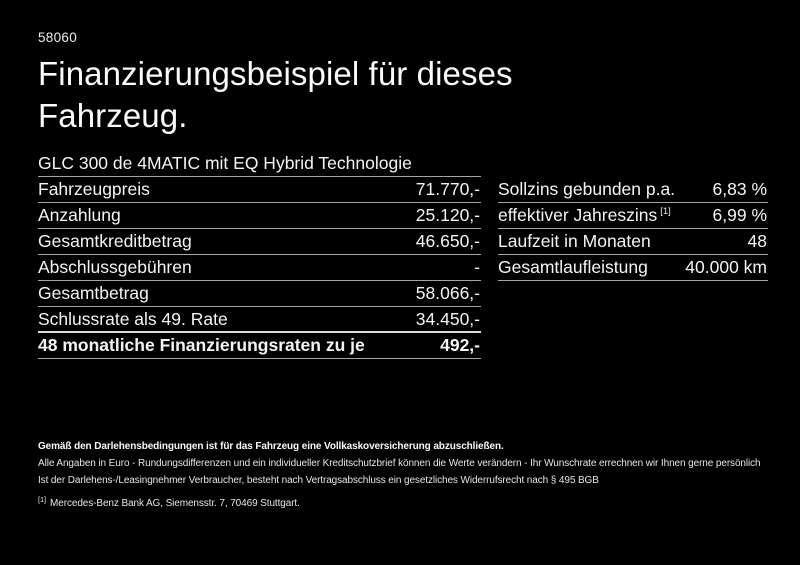  What do you see at coordinates (115, 241) in the screenshot?
I see `row-label: Gesamtkreditbetrag` at bounding box center [115, 241].